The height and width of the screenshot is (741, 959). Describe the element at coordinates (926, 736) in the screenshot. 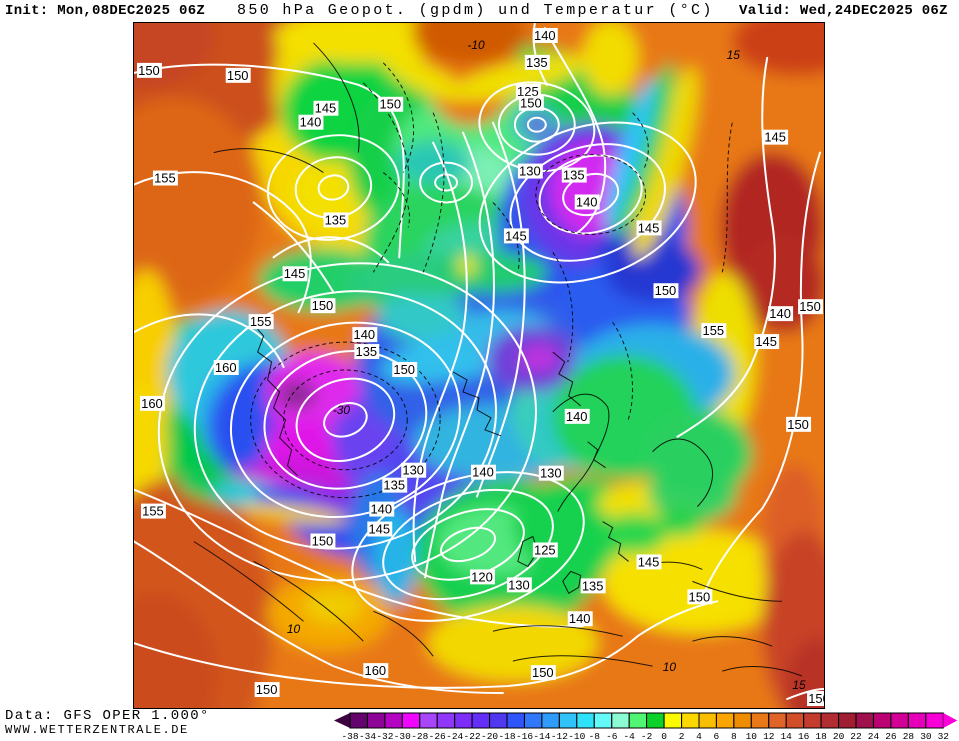

I see `svg-text: 30` at that location.